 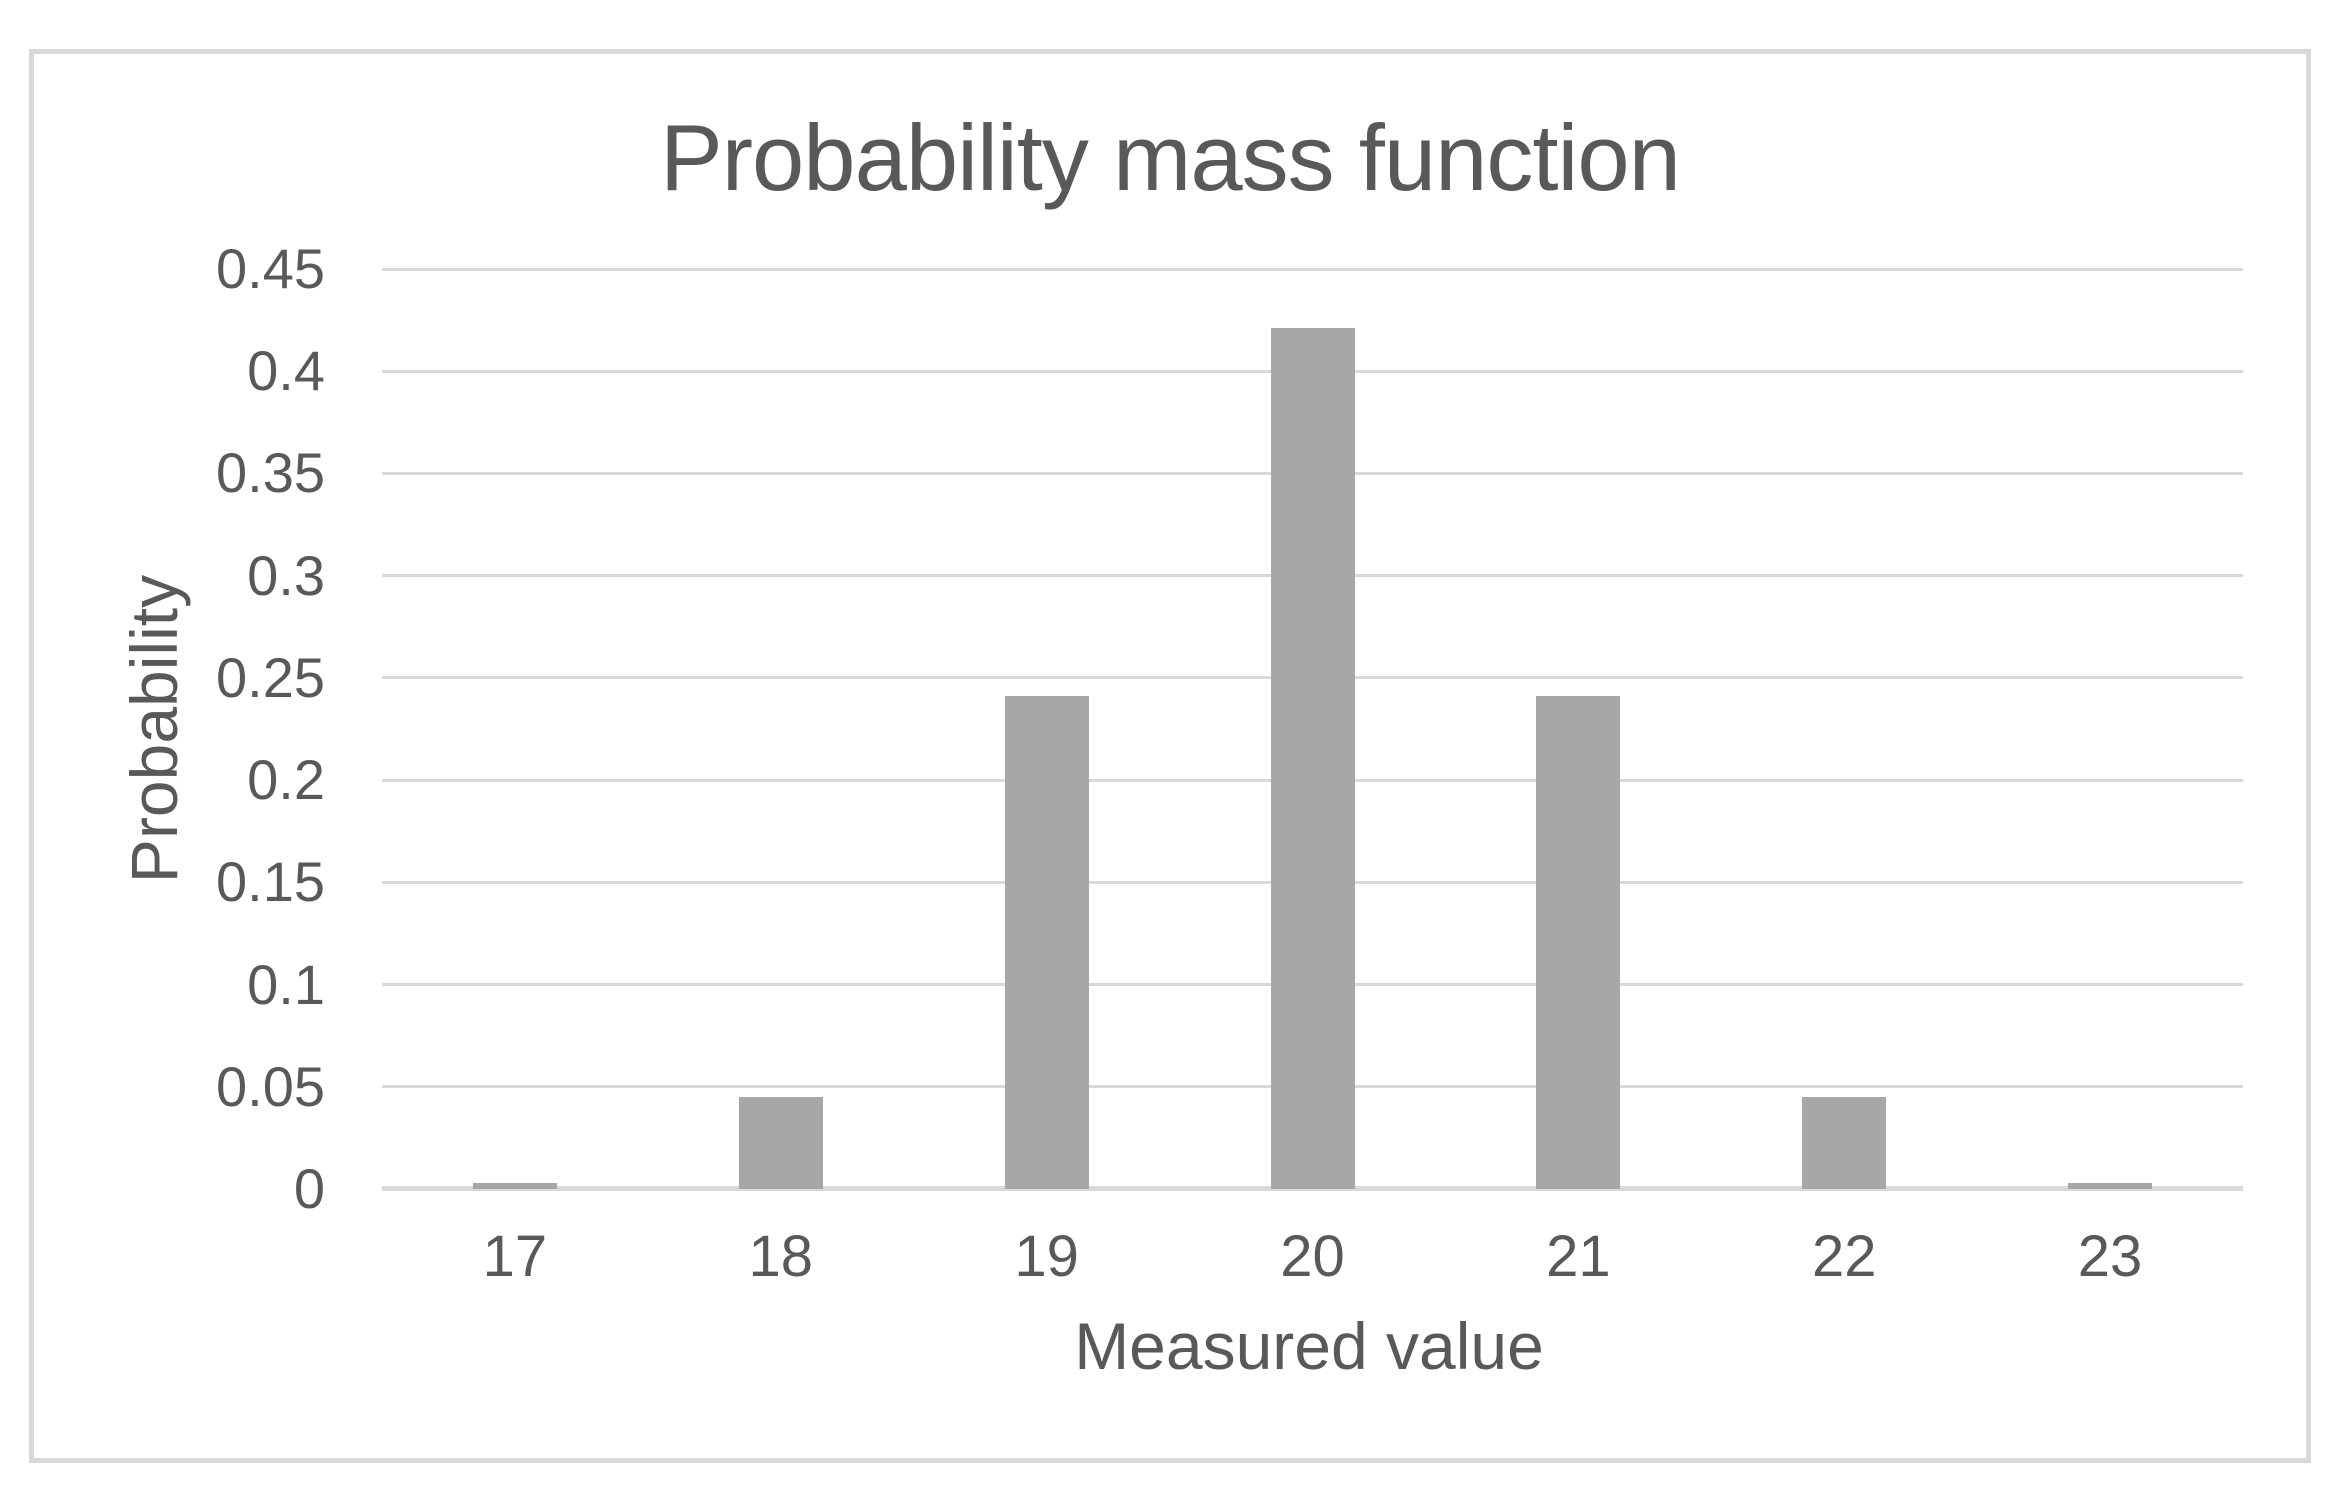 I want to click on y-tick-label-0.45: 0.45, so click(x=270, y=268).